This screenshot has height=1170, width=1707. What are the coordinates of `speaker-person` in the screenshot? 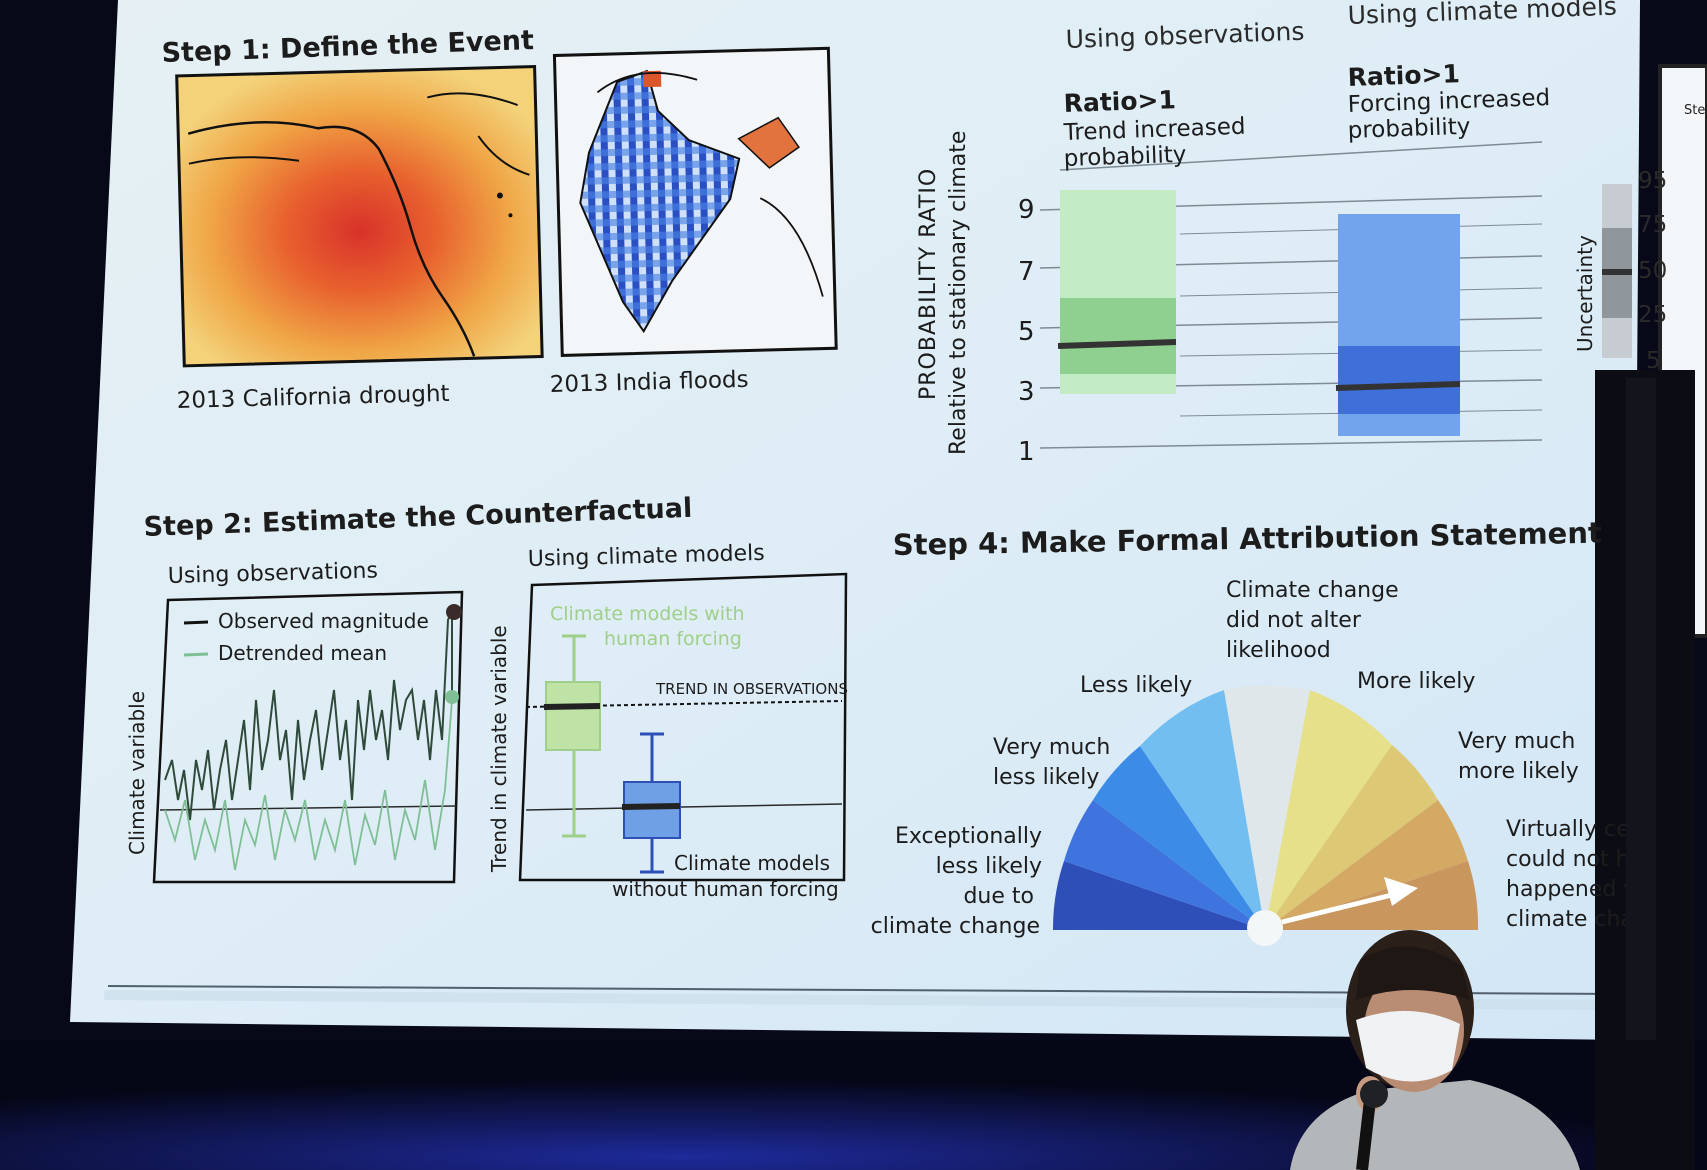 It's located at (1435, 1050).